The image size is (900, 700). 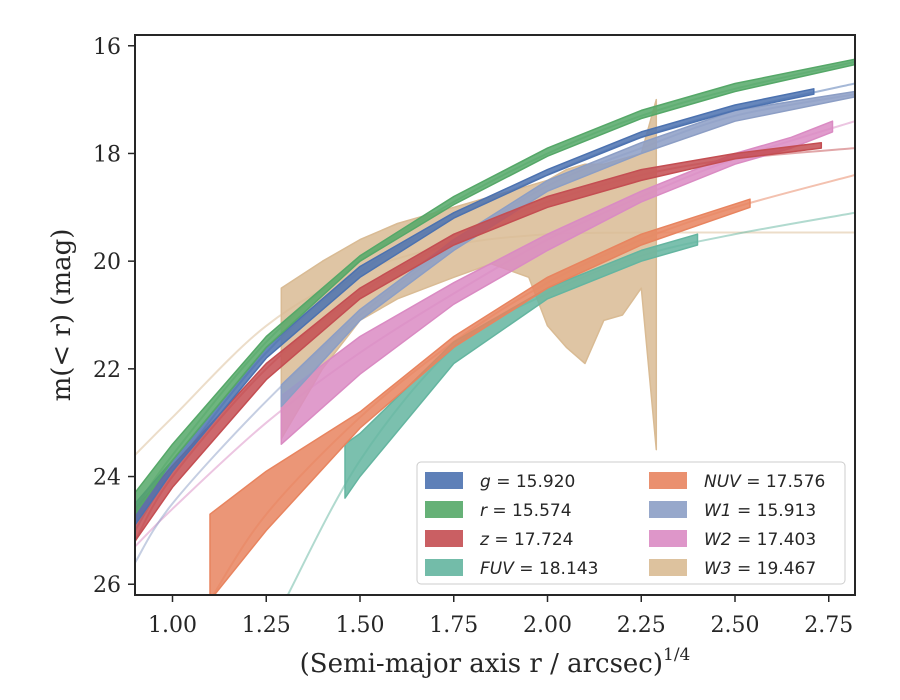 What do you see at coordinates (107, 262) in the screenshot?
I see `y-tick-label: 20` at bounding box center [107, 262].